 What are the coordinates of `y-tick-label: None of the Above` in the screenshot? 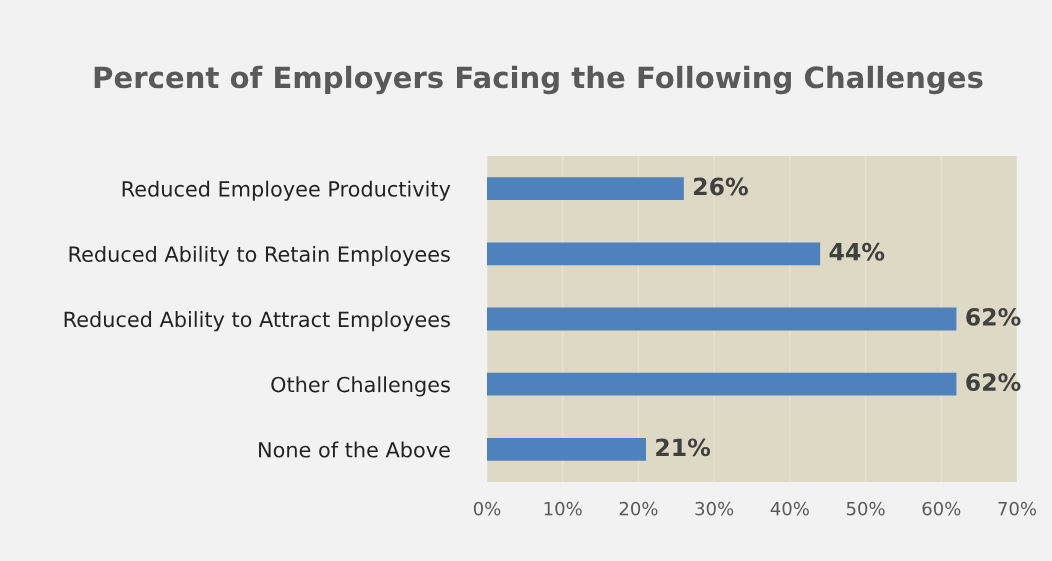 It's located at (354, 449).